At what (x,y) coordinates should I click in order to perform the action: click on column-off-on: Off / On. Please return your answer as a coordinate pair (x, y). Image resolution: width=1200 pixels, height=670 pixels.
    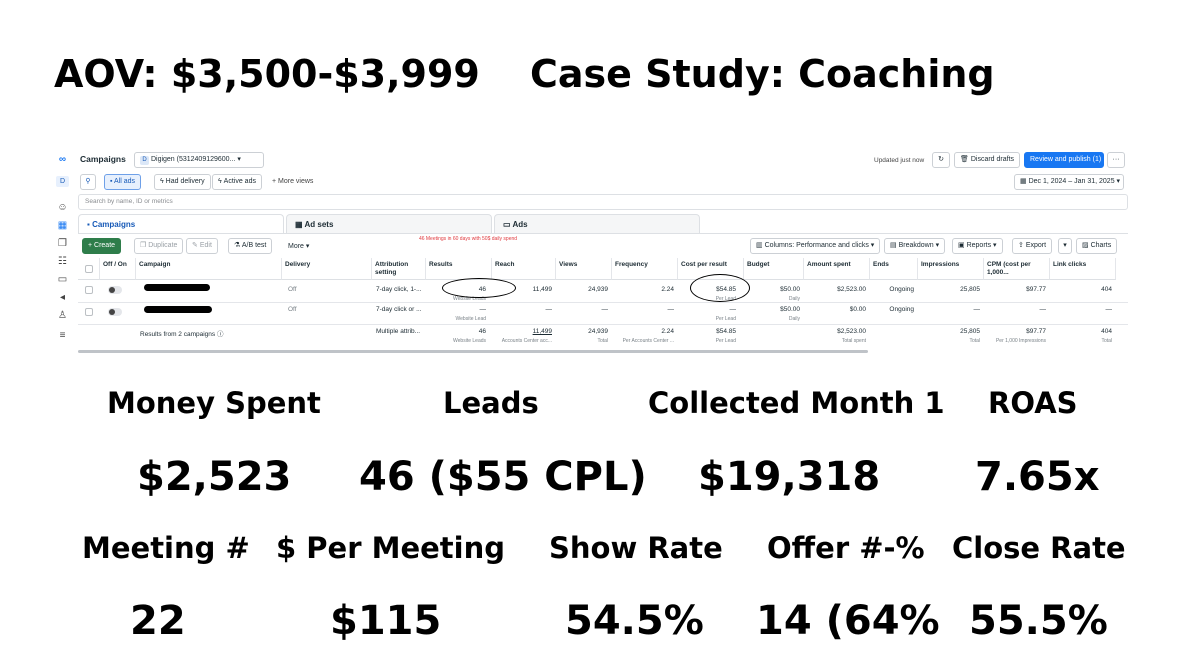
    Looking at the image, I should click on (118, 269).